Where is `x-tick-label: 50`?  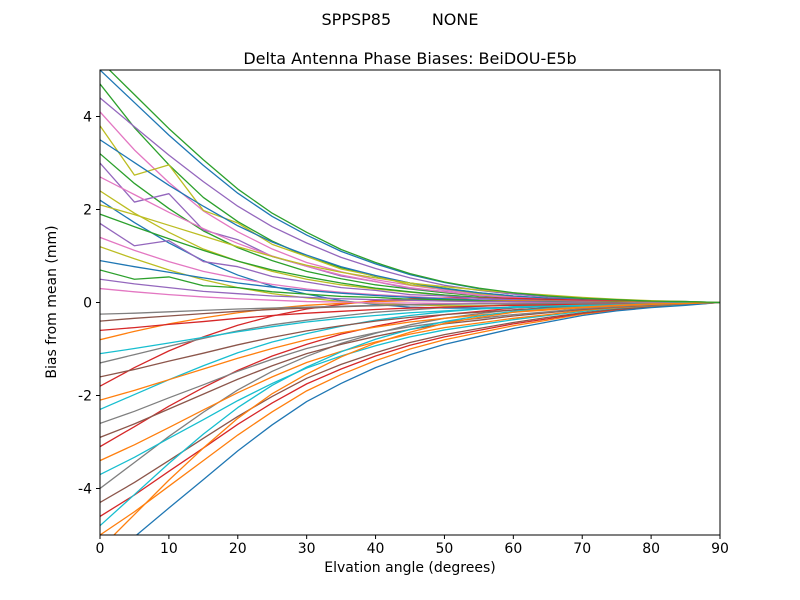
x-tick-label: 50 is located at coordinates (445, 549).